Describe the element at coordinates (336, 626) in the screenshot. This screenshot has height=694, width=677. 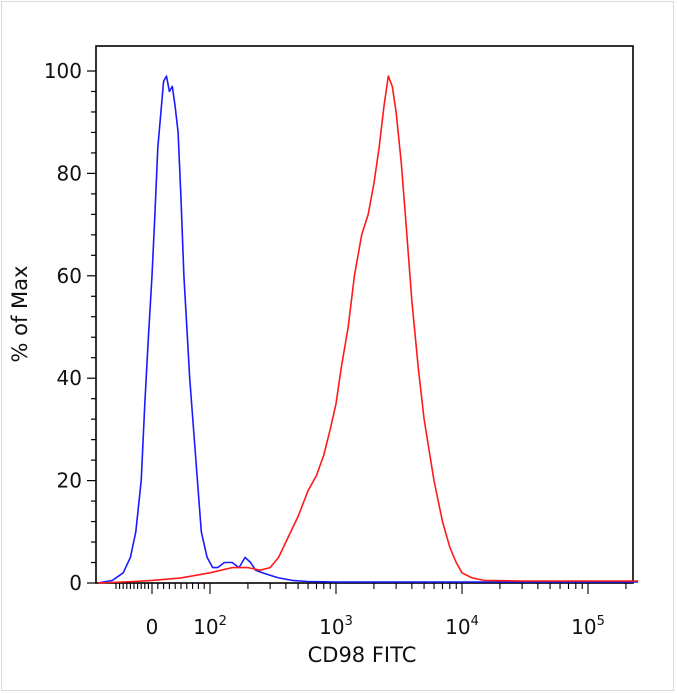
I see `x-tick-label: 10³` at that location.